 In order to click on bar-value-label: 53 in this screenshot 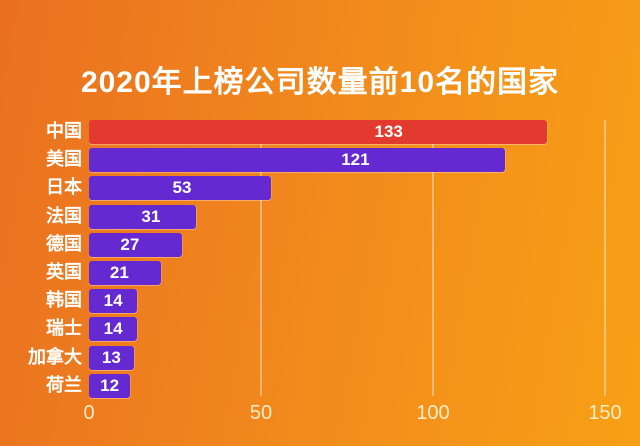, I will do `click(182, 188)`.